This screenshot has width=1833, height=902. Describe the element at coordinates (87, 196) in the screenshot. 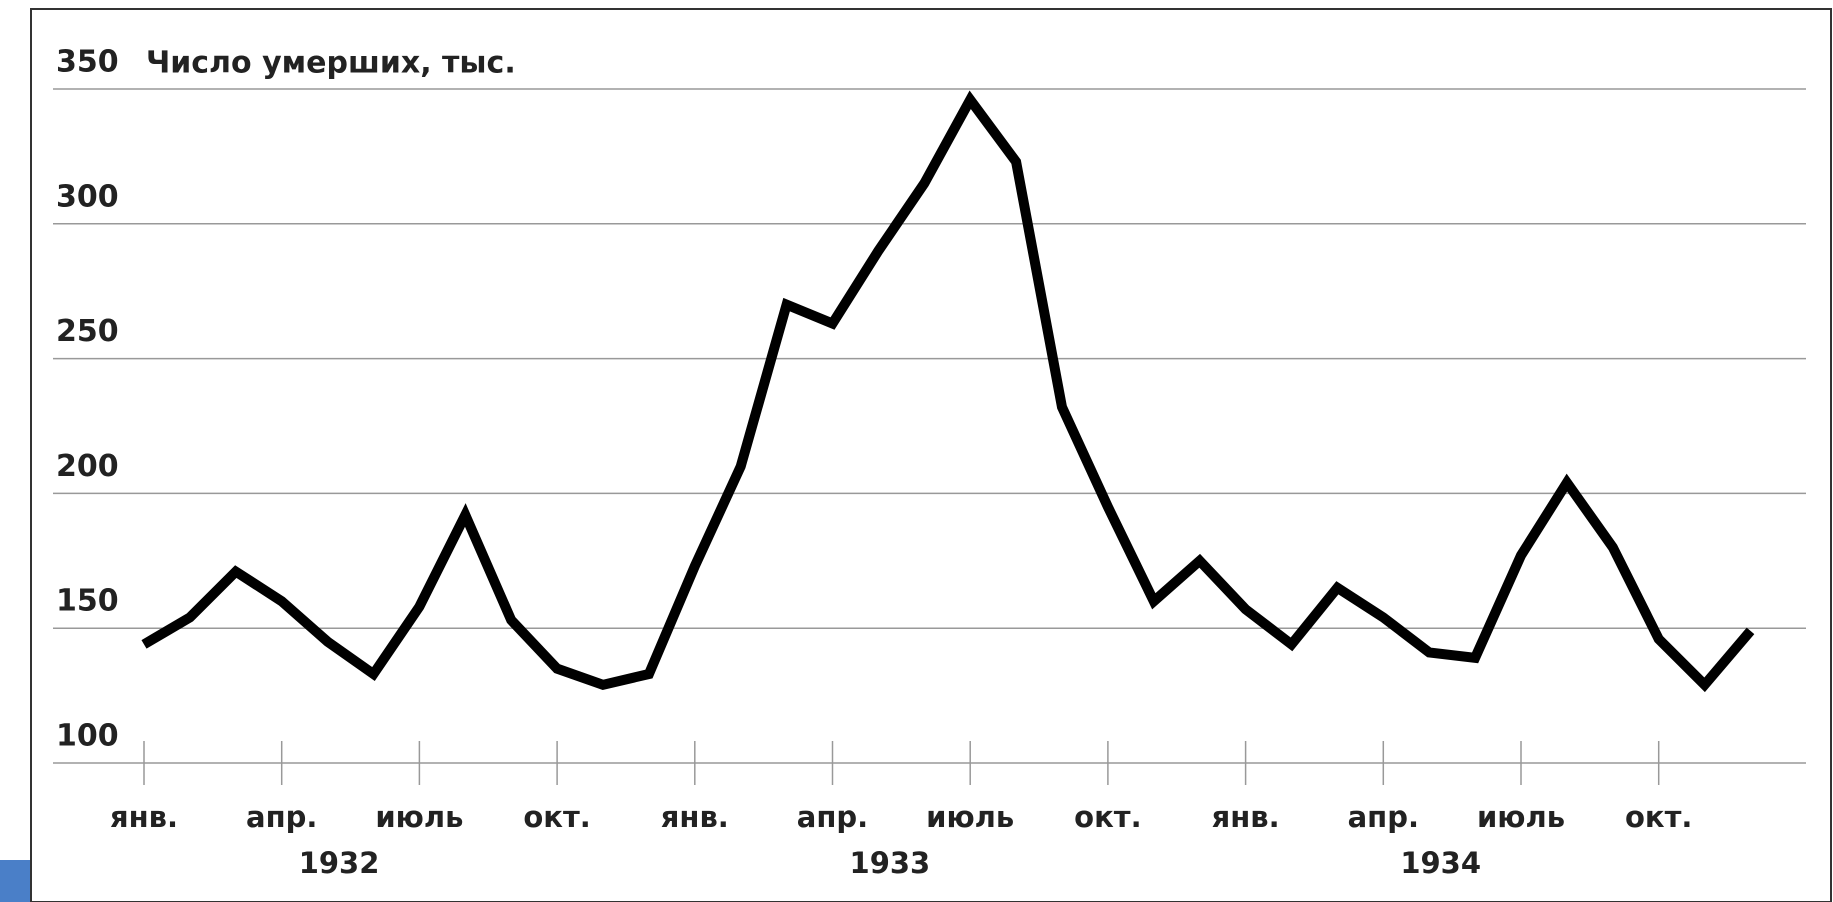

I see `y-tick-label: 300` at that location.